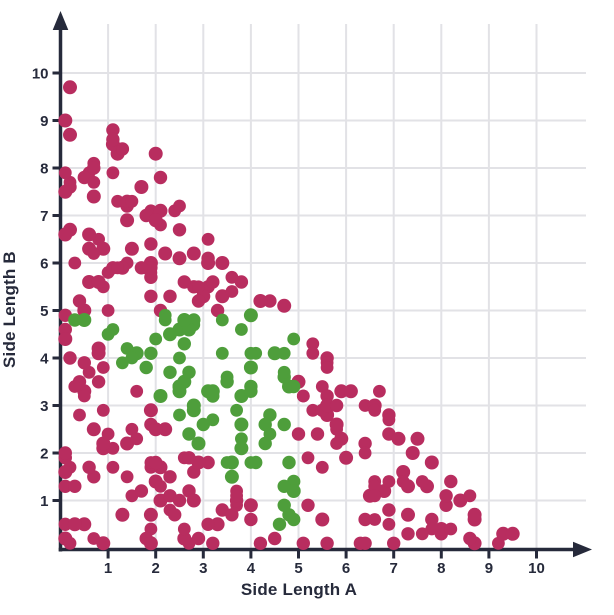  What do you see at coordinates (394, 568) in the screenshot?
I see `tick-label: 7` at bounding box center [394, 568].